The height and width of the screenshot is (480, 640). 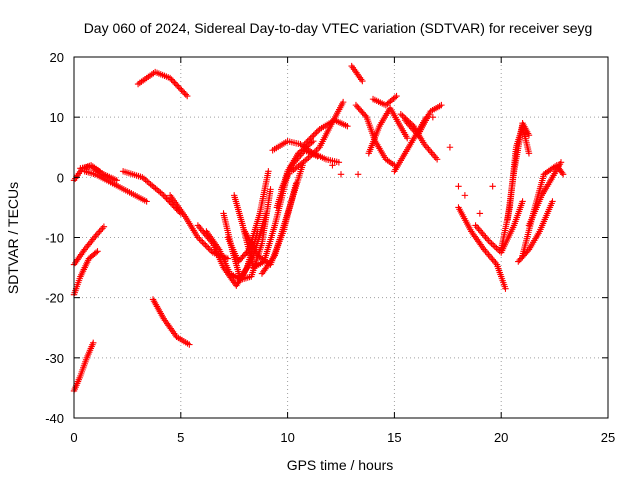 What do you see at coordinates (501, 437) in the screenshot?
I see `x-tick-label: 20` at bounding box center [501, 437].